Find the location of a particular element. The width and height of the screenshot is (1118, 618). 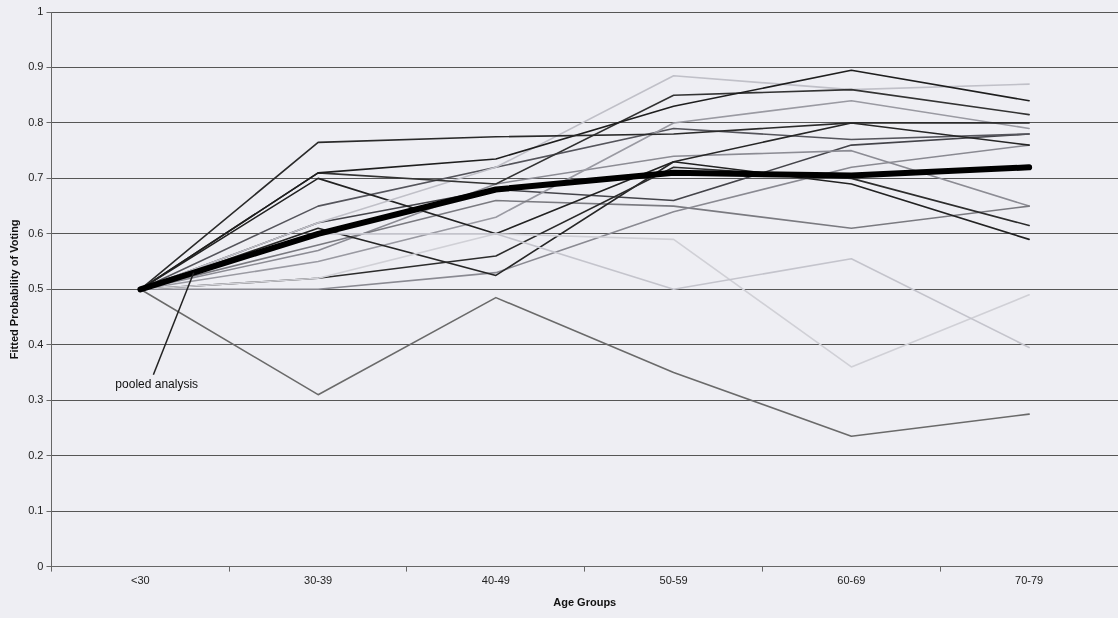

y-tick-label: 0.7 is located at coordinates (36, 177).